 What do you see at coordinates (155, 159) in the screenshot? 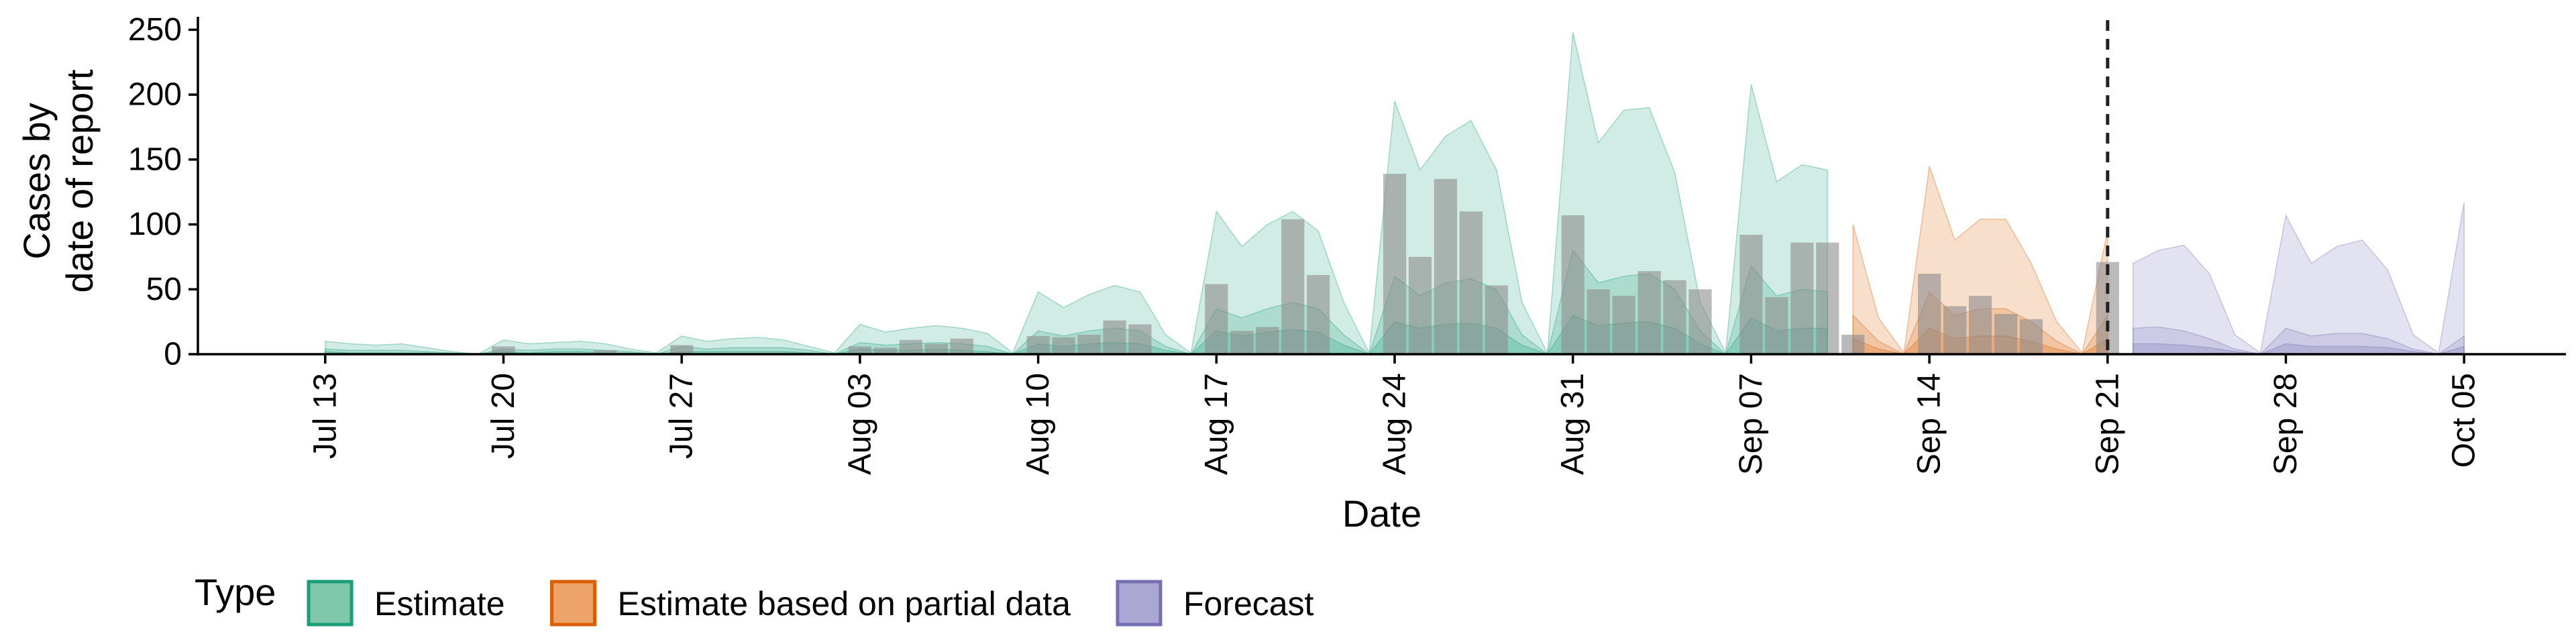
I see `y-tick-label-150: 150` at bounding box center [155, 159].